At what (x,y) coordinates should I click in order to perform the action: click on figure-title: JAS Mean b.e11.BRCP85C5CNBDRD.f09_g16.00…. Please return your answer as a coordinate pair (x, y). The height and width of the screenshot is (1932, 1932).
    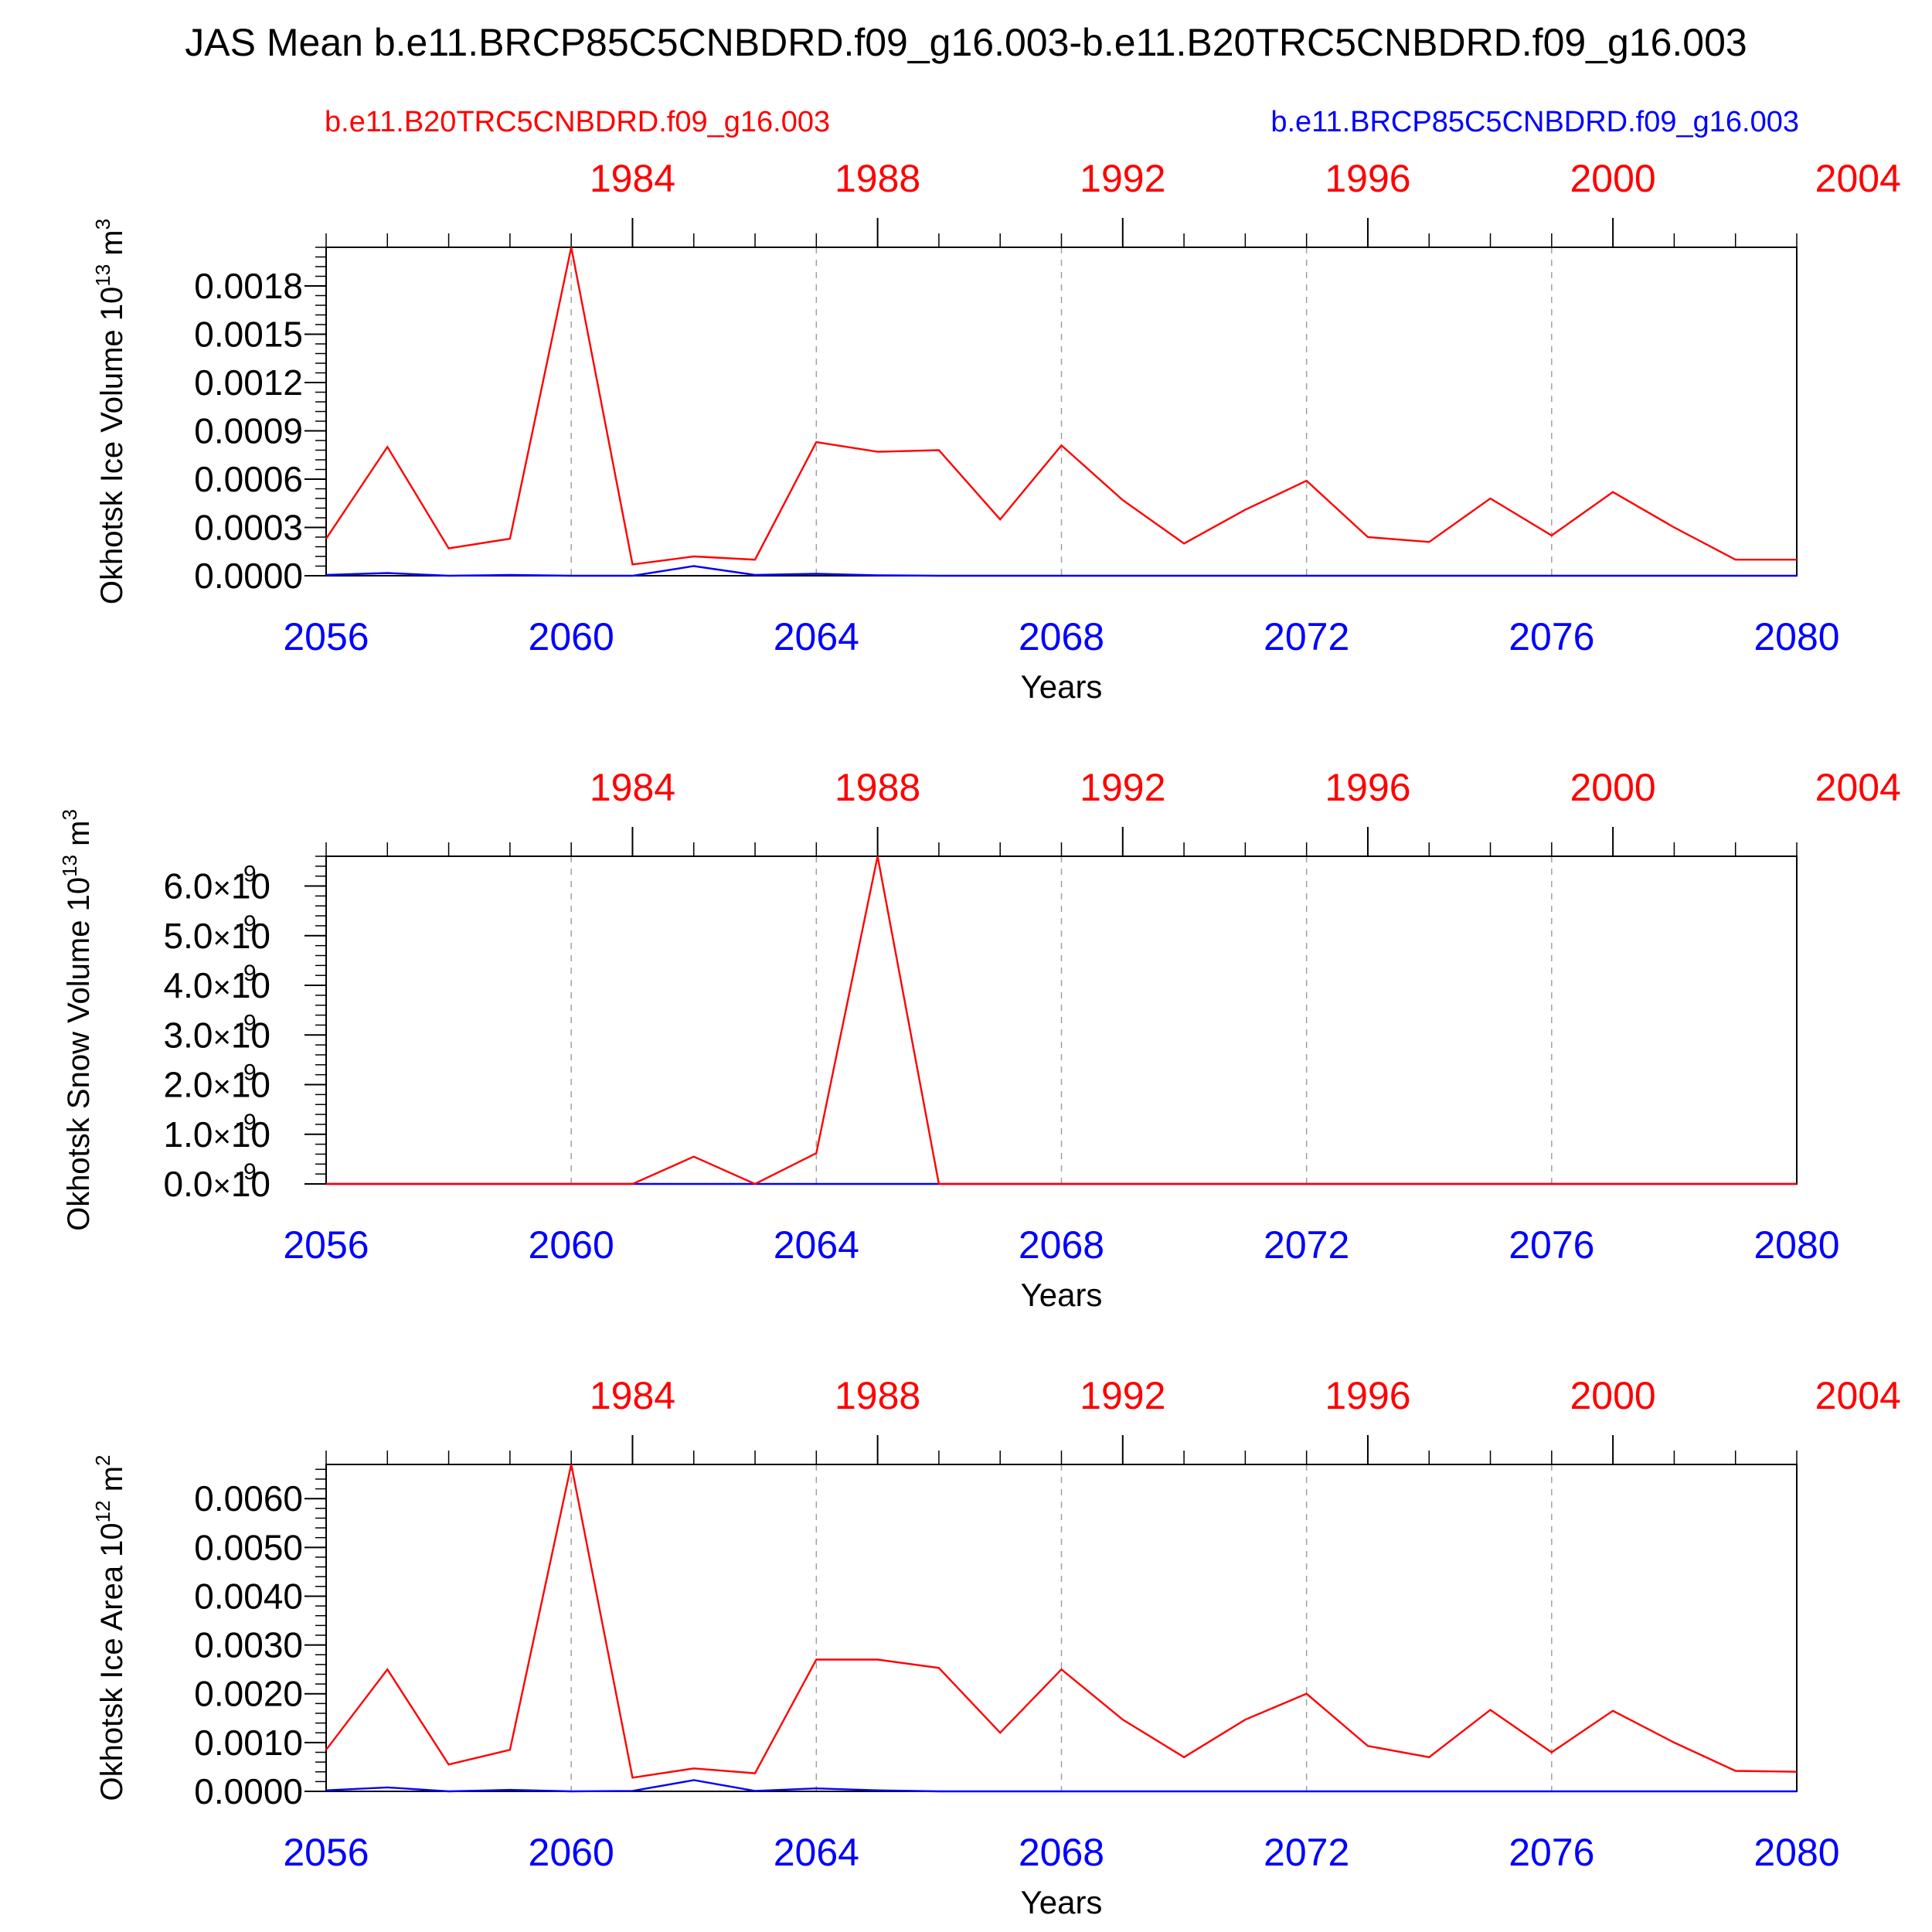
    Looking at the image, I should click on (966, 43).